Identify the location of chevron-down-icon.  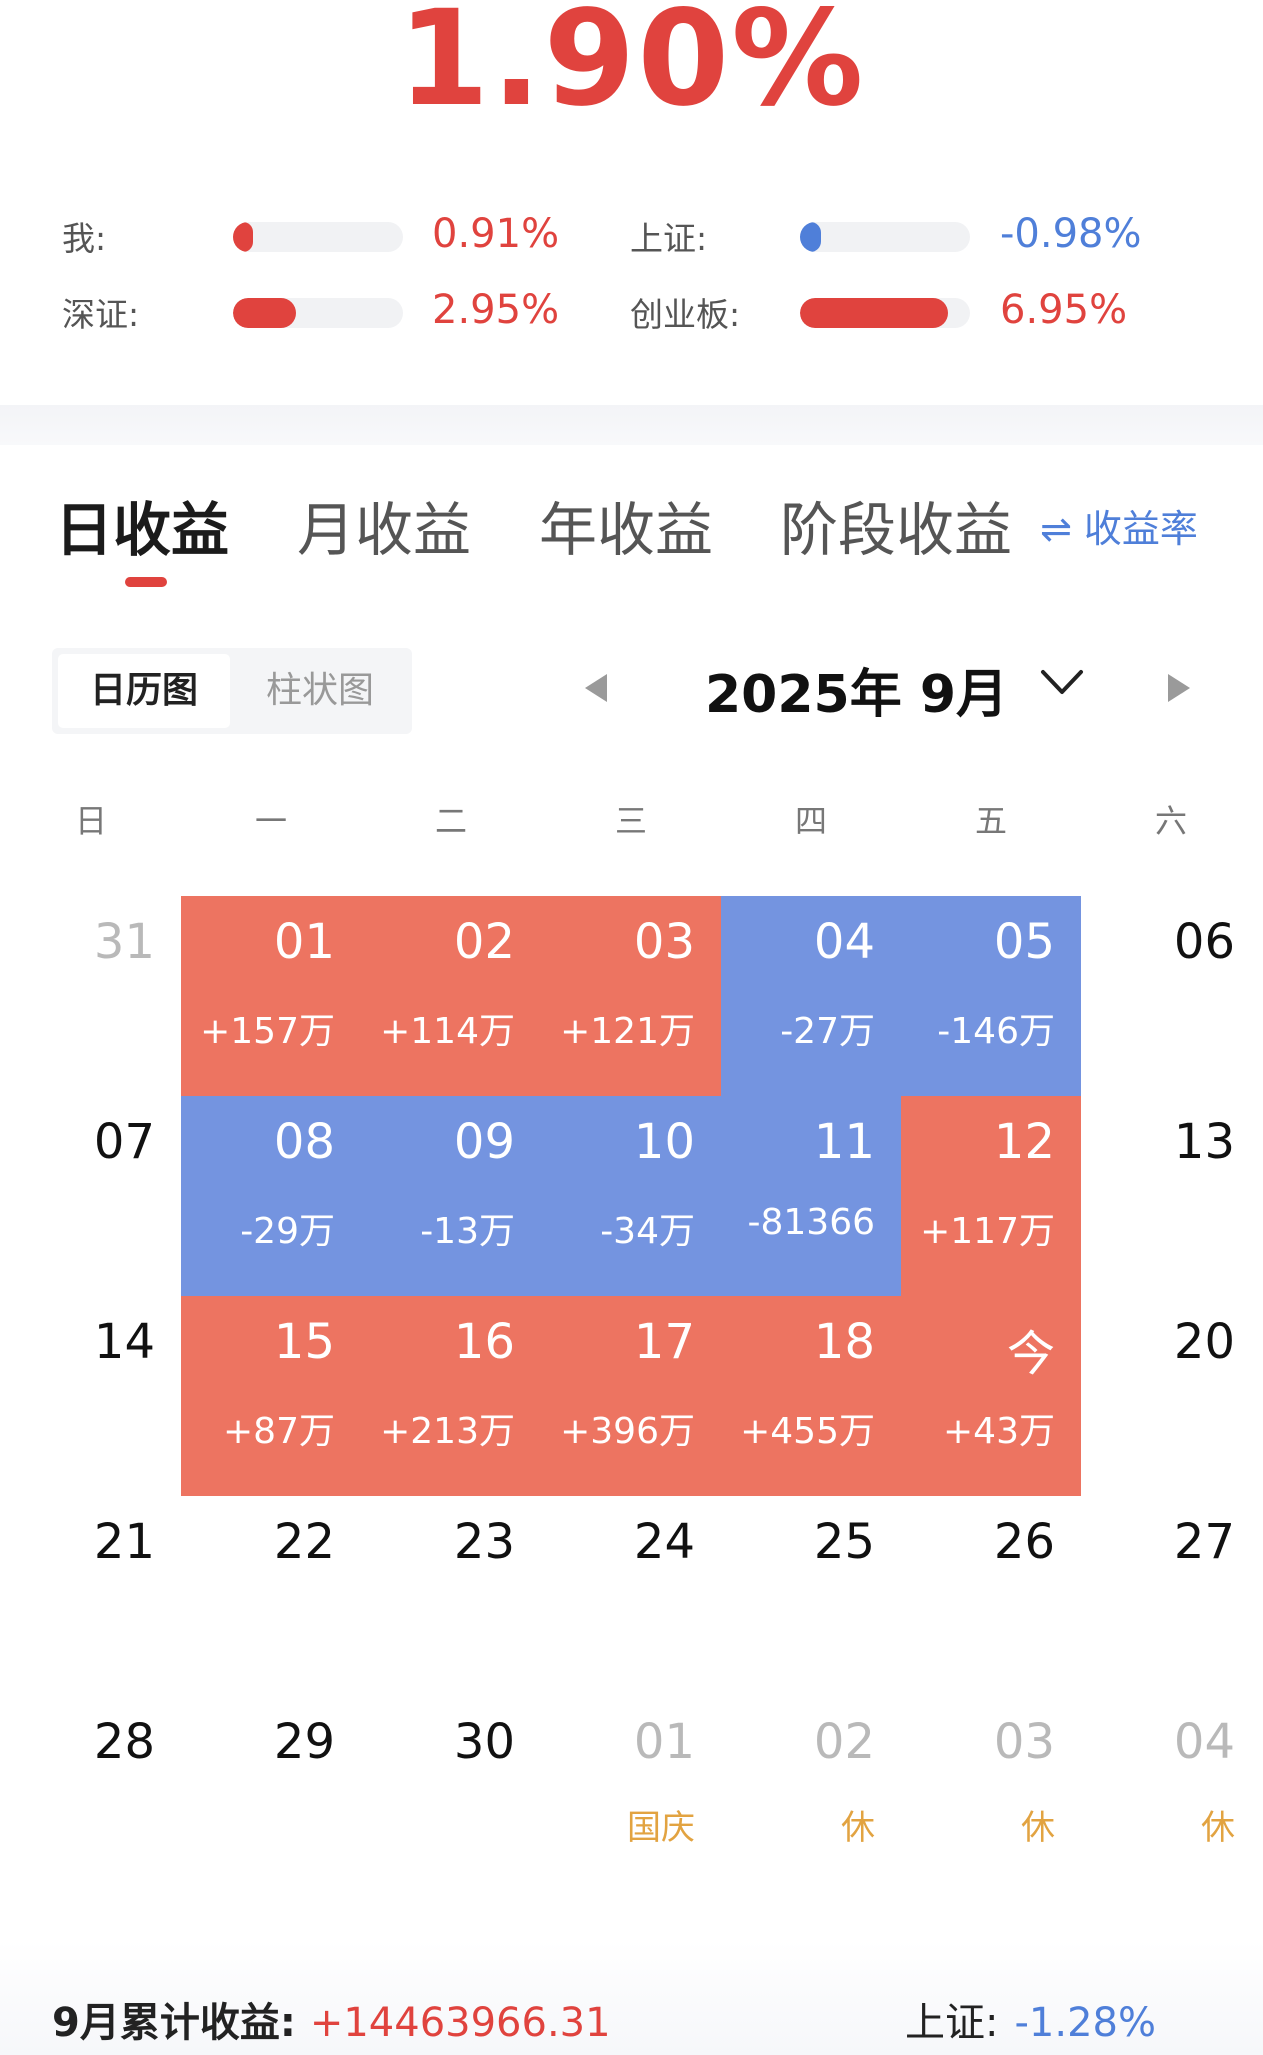
(1062, 682).